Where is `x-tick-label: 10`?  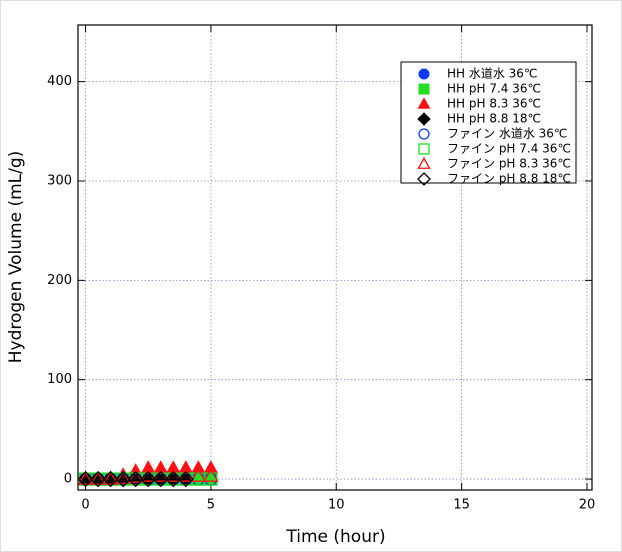
x-tick-label: 10 is located at coordinates (336, 505).